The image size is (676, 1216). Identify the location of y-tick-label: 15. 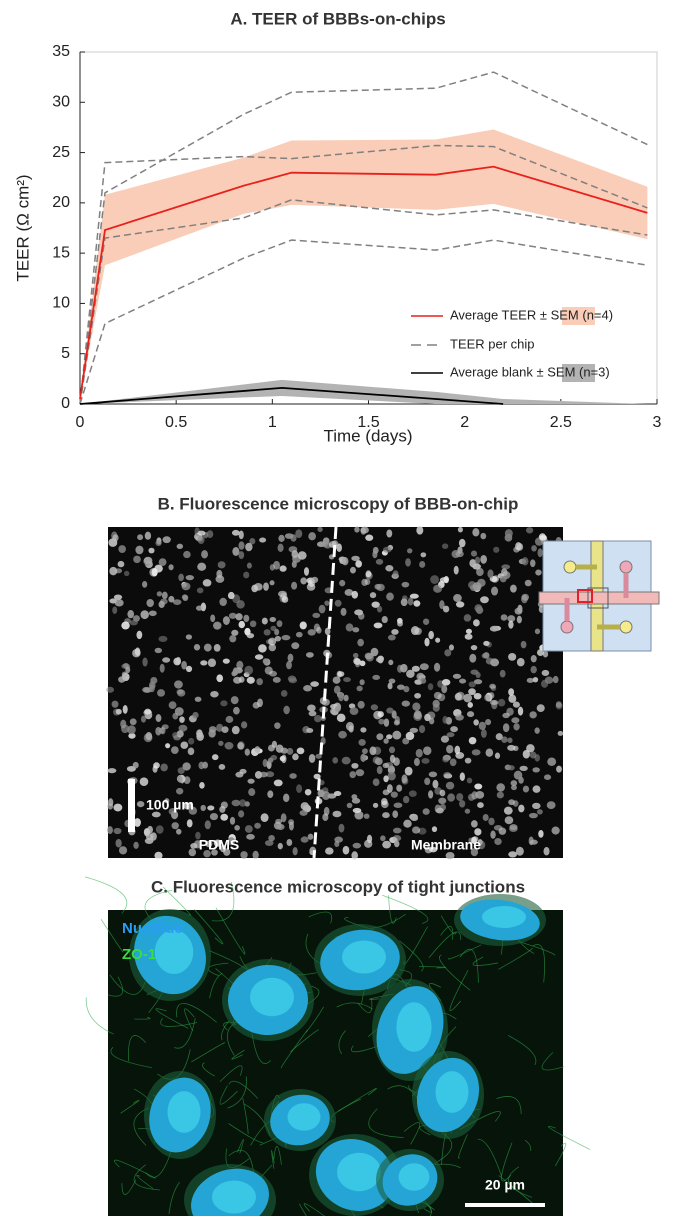
(61, 252).